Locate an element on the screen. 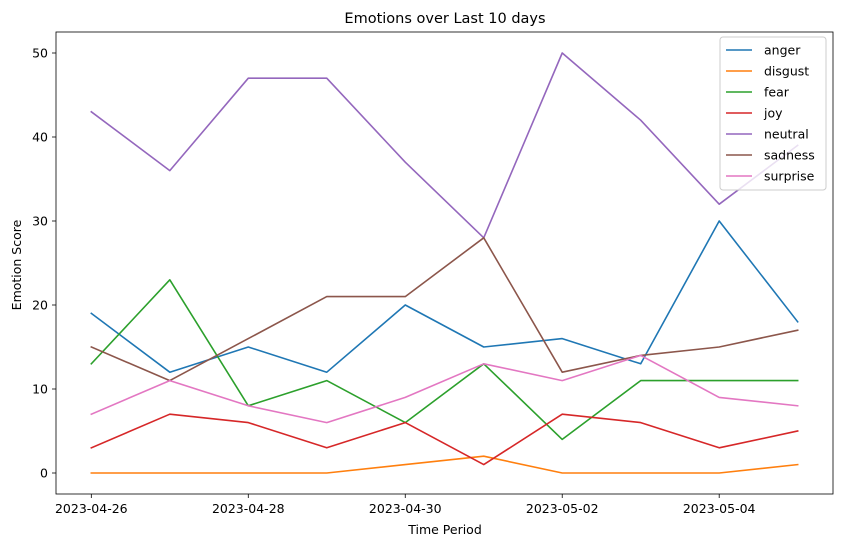  y-tick-label: 40 is located at coordinates (40, 137).